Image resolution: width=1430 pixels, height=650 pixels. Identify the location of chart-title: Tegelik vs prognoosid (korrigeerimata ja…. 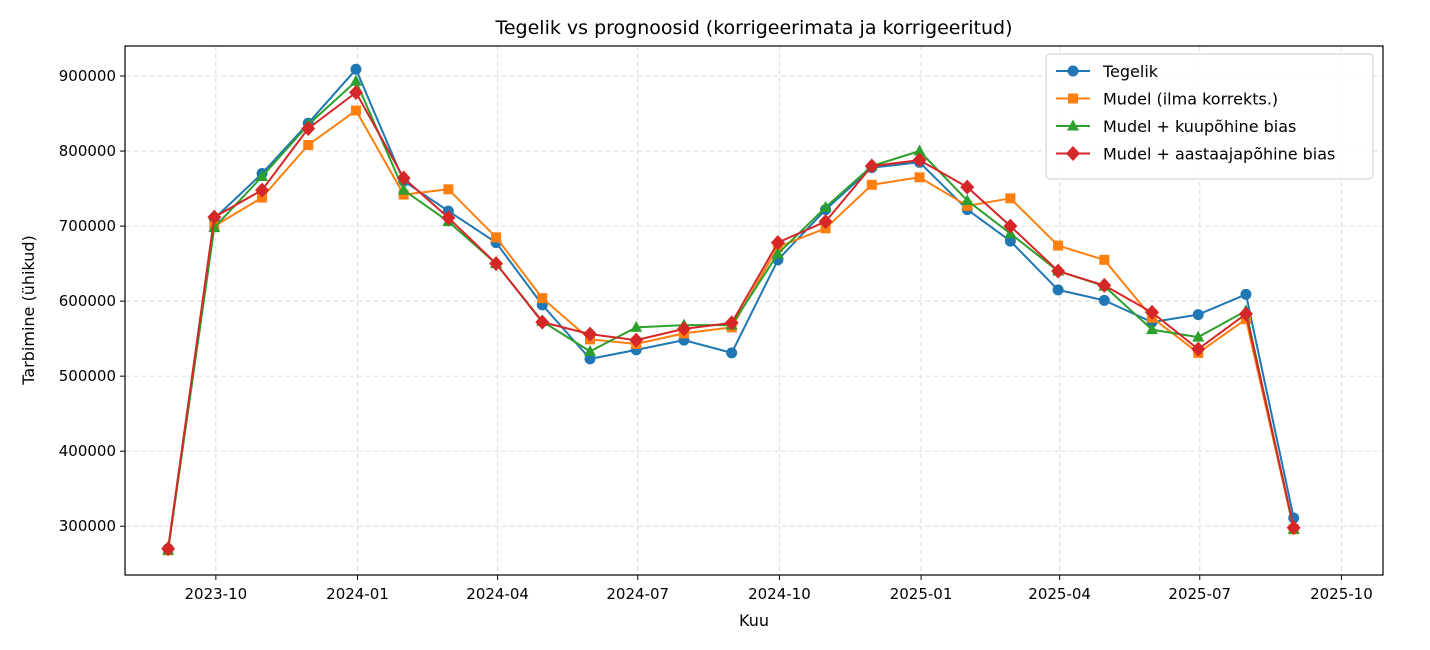
(753, 28).